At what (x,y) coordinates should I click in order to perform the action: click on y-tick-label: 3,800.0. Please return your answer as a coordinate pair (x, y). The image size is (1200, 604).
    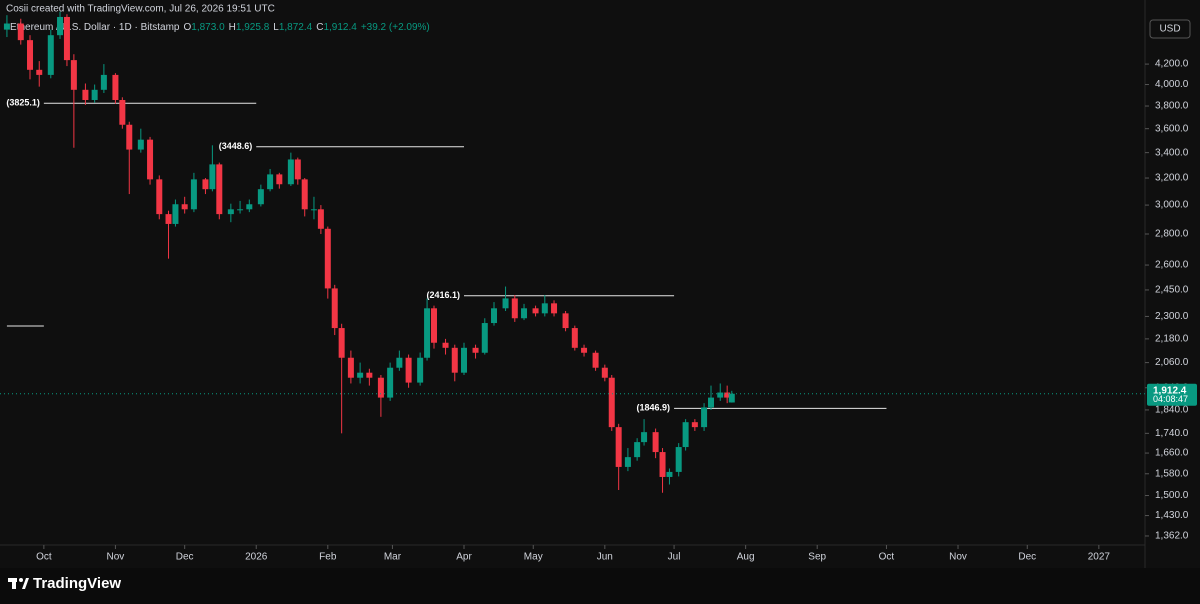
    Looking at the image, I should click on (1172, 106).